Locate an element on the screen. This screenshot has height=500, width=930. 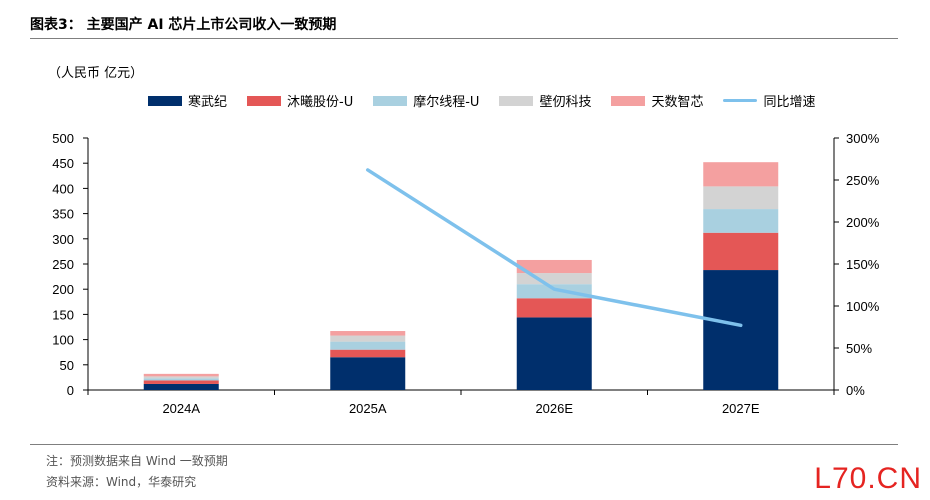
y-right-tick-label: 50% is located at coordinates (859, 348).